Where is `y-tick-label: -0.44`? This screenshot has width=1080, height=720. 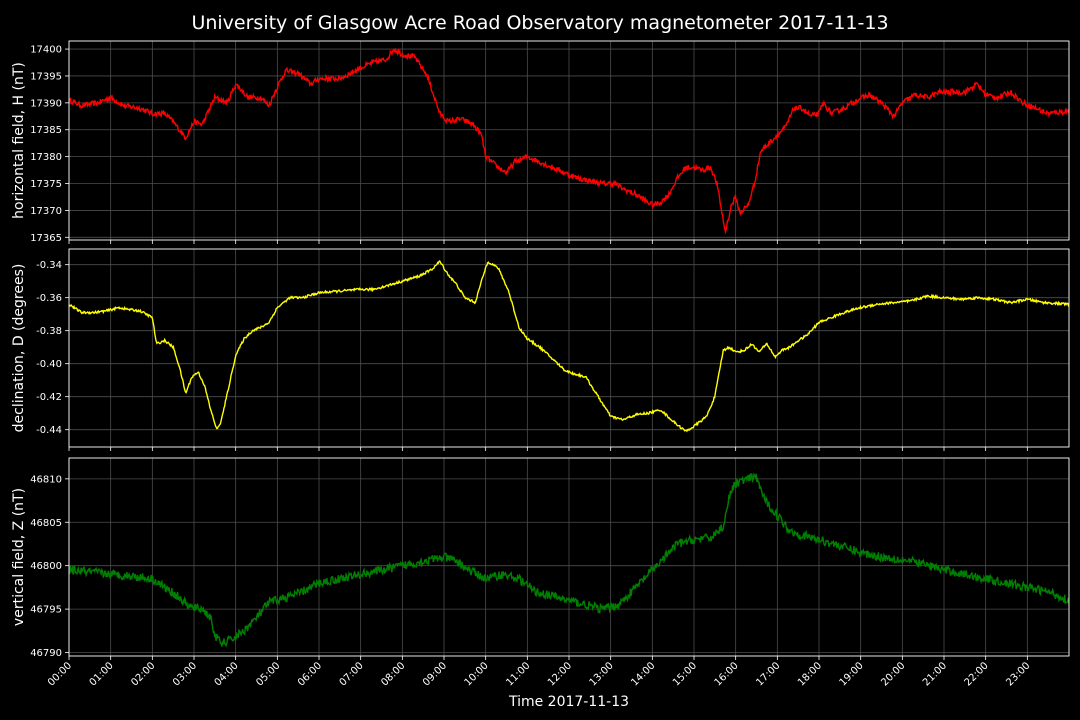 y-tick-label: -0.44 is located at coordinates (49, 430).